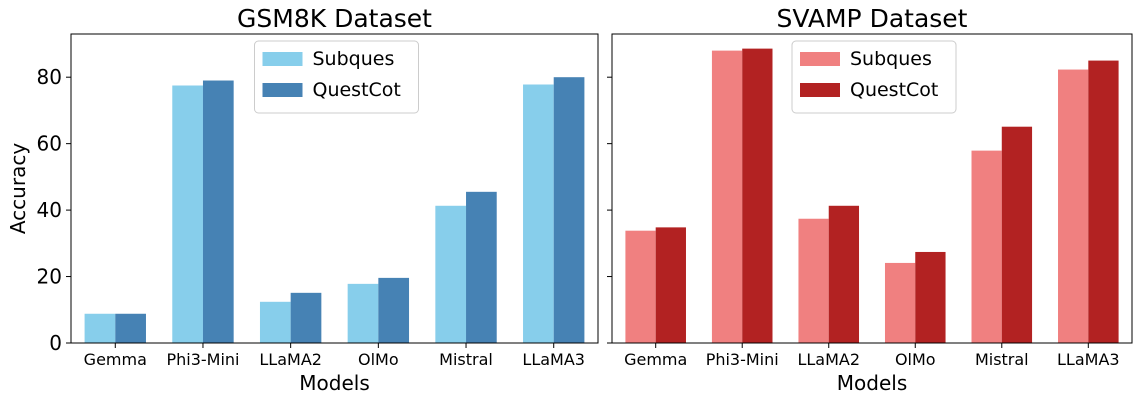 The height and width of the screenshot is (396, 1133). I want to click on chart-title: GSM8K Dataset, so click(334, 18).